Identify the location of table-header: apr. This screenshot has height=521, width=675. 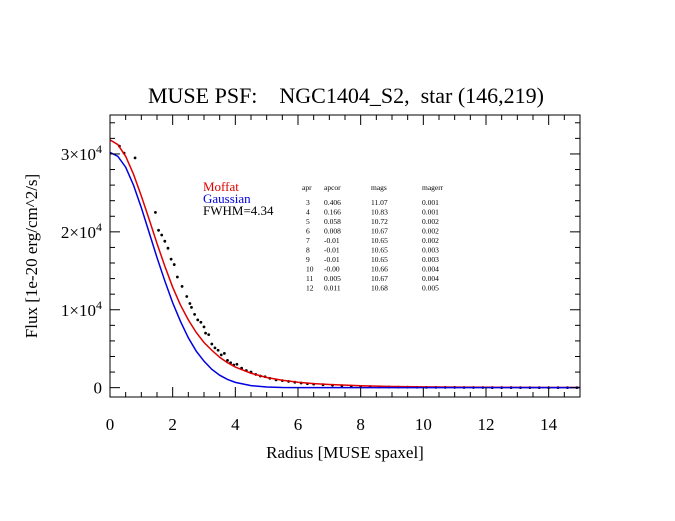
(307, 187).